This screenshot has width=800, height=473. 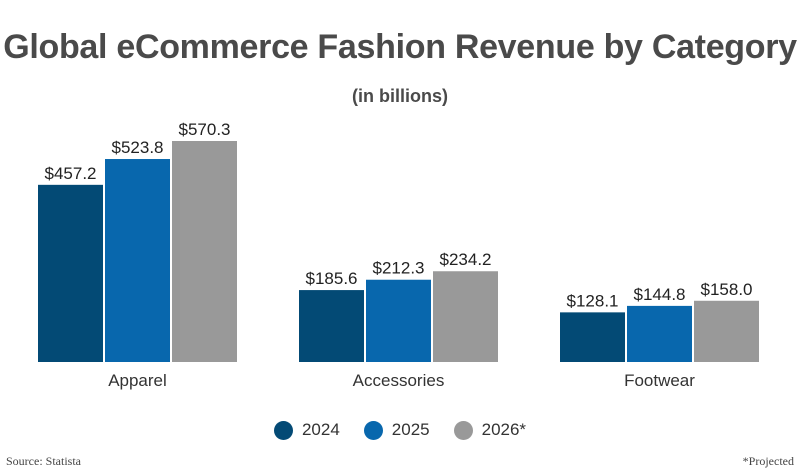 I want to click on data-label-accessories-2025: $212.3, so click(x=399, y=268).